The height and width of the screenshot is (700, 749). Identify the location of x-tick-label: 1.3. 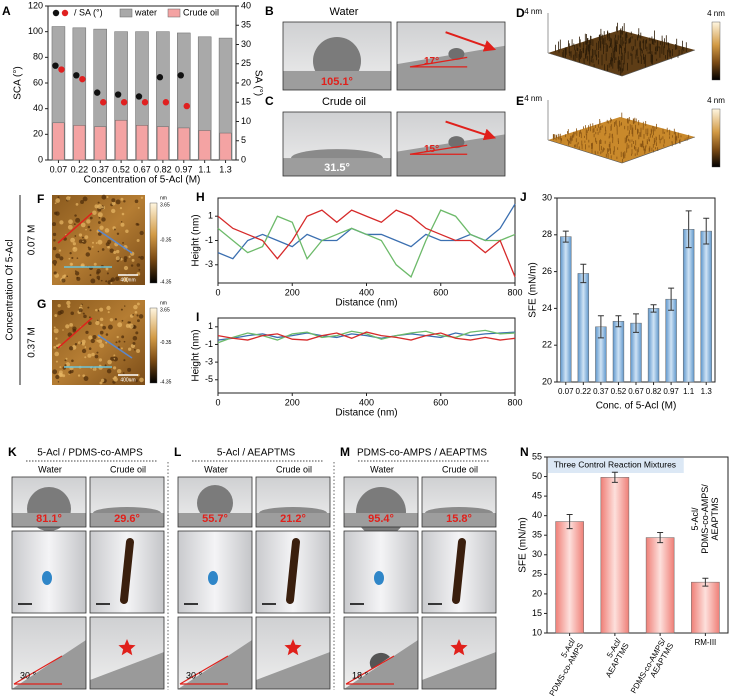
(707, 391).